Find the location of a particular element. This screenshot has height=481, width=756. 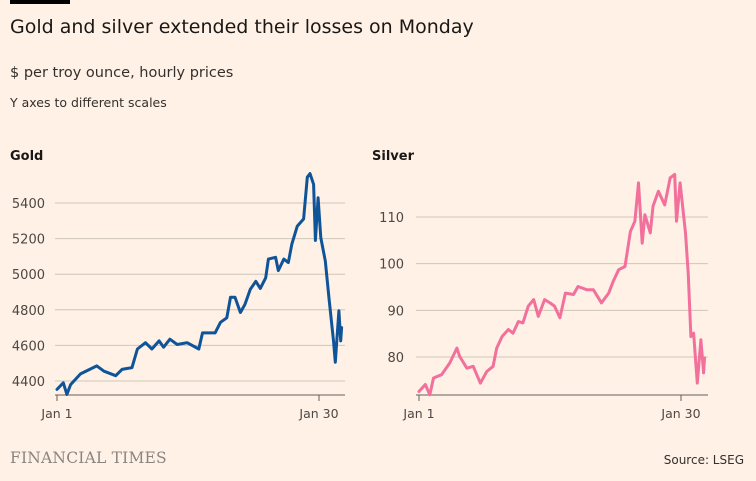

silver-ytick-label: 110 is located at coordinates (391, 218).